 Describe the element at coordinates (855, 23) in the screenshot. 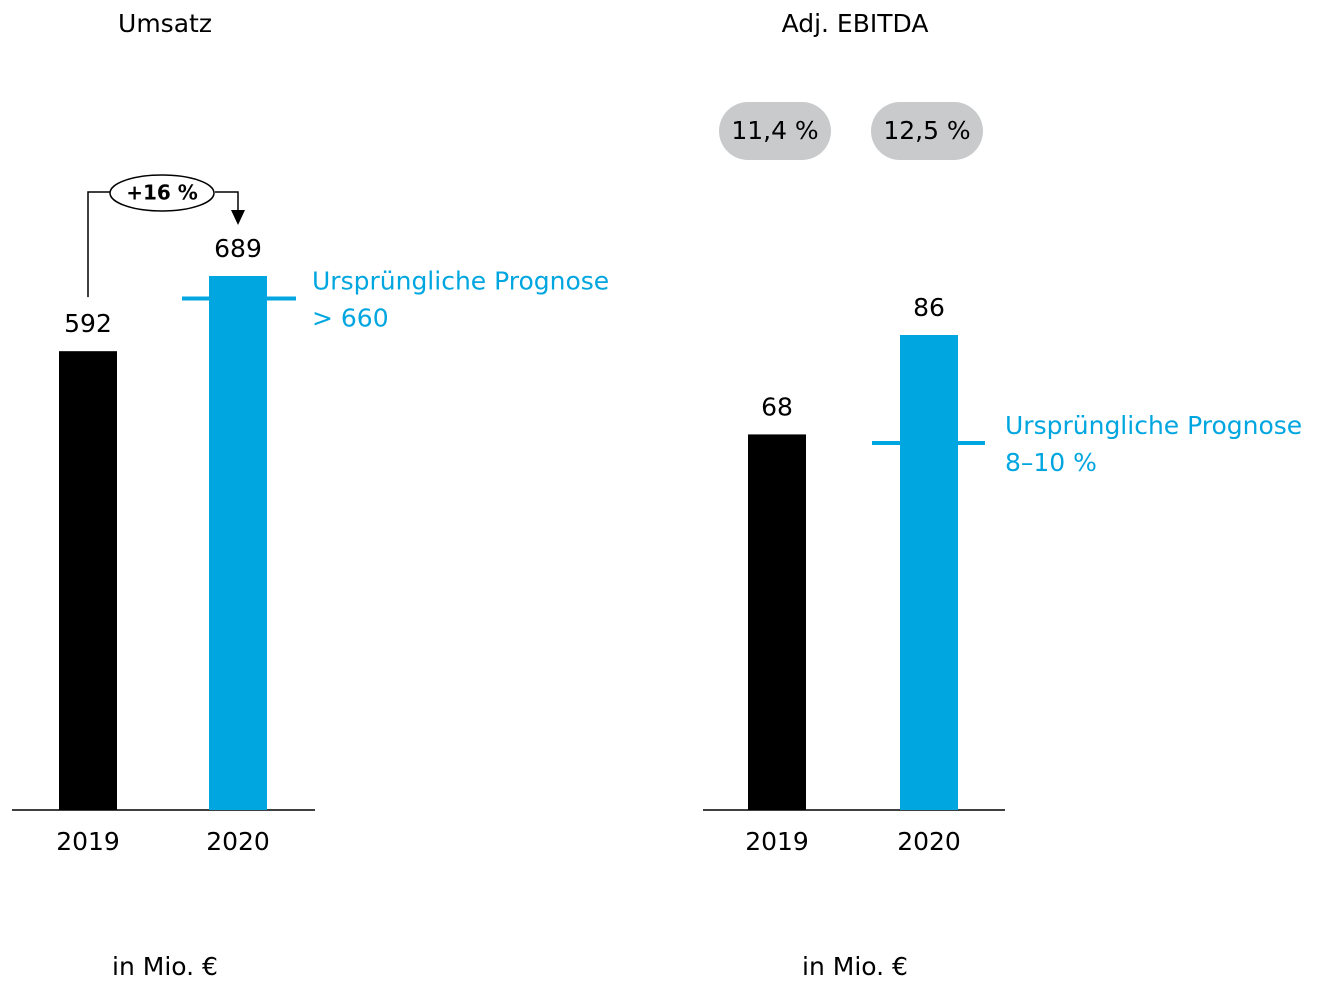

I see `chart-title: Adj. EBITDA` at that location.